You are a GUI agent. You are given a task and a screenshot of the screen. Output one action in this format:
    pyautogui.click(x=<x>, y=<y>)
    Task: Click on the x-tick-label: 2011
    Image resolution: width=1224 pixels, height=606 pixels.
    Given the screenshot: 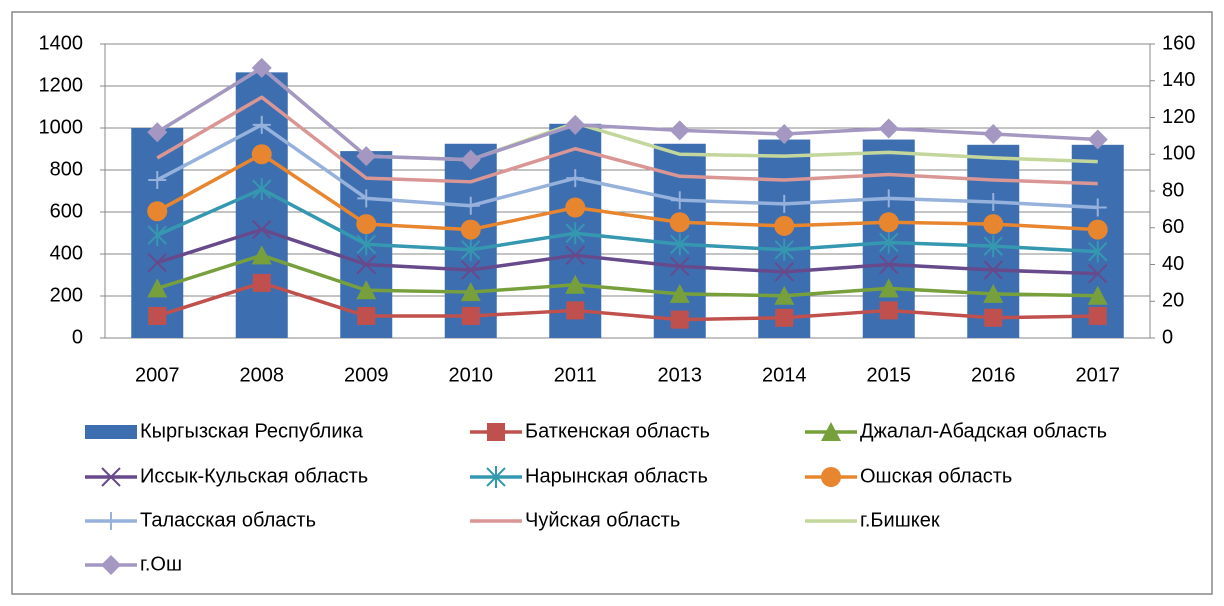 What is the action you would take?
    pyautogui.click(x=575, y=375)
    